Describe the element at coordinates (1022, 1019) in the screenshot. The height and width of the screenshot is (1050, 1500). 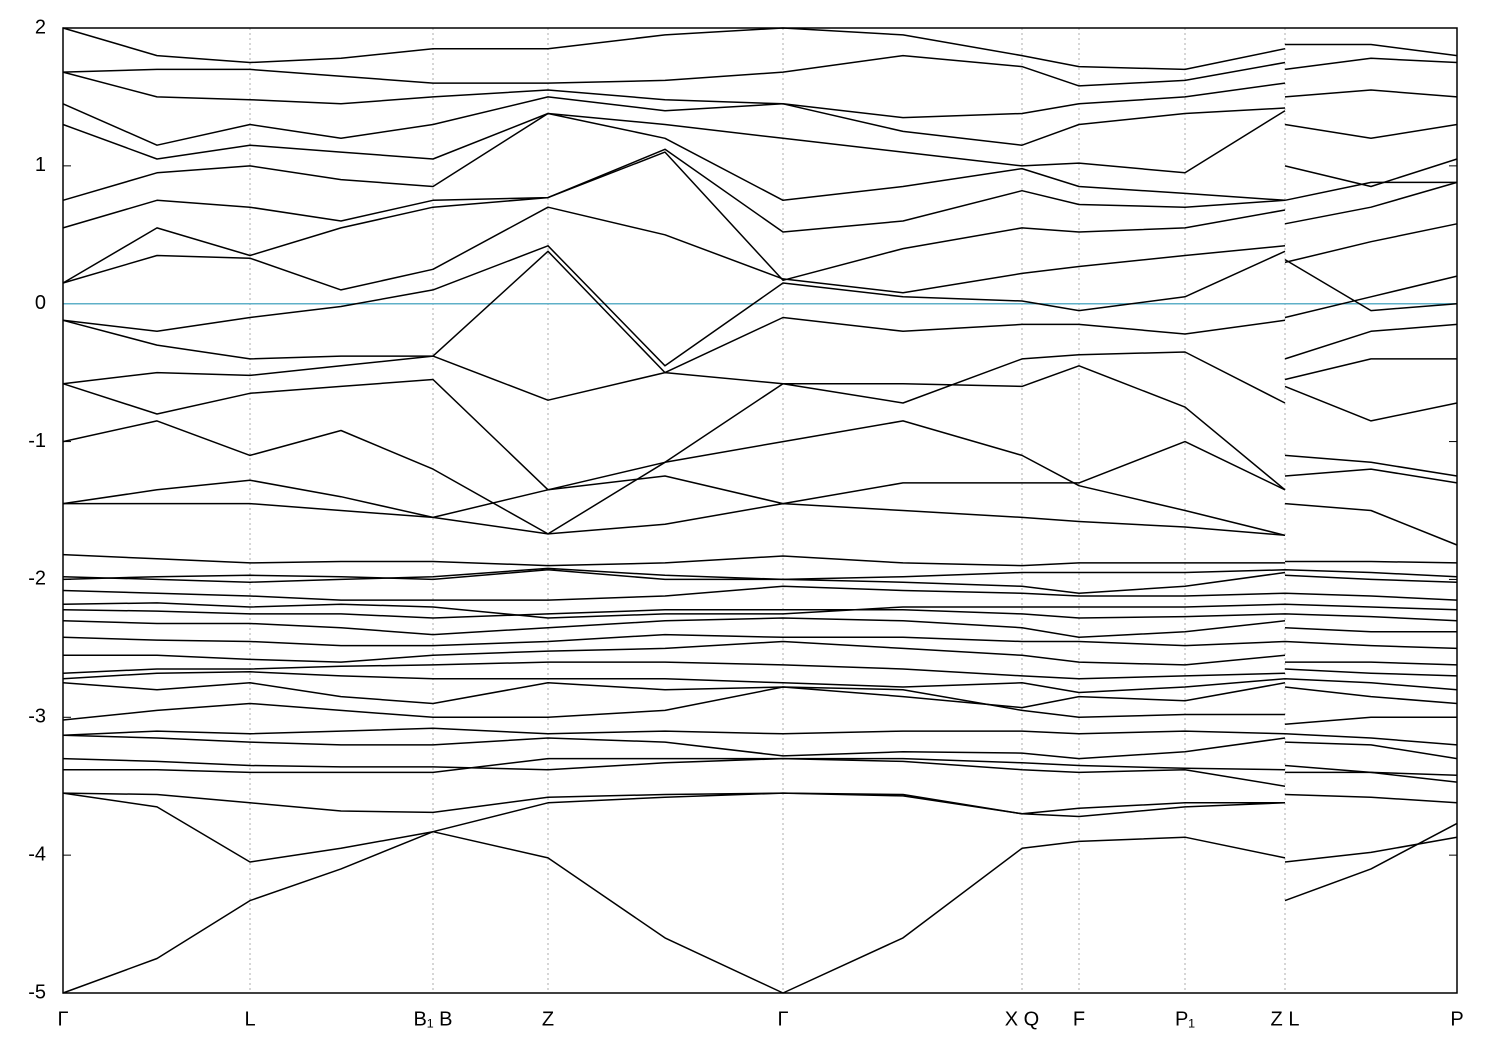
I see `x-tick-label: X Q` at that location.